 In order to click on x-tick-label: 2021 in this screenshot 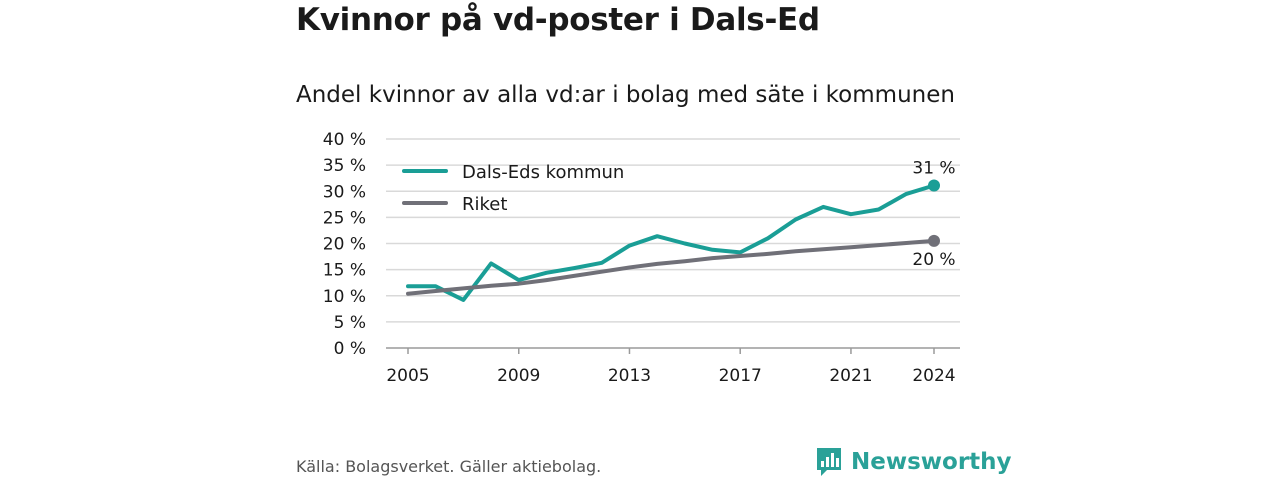, I will do `click(850, 376)`.